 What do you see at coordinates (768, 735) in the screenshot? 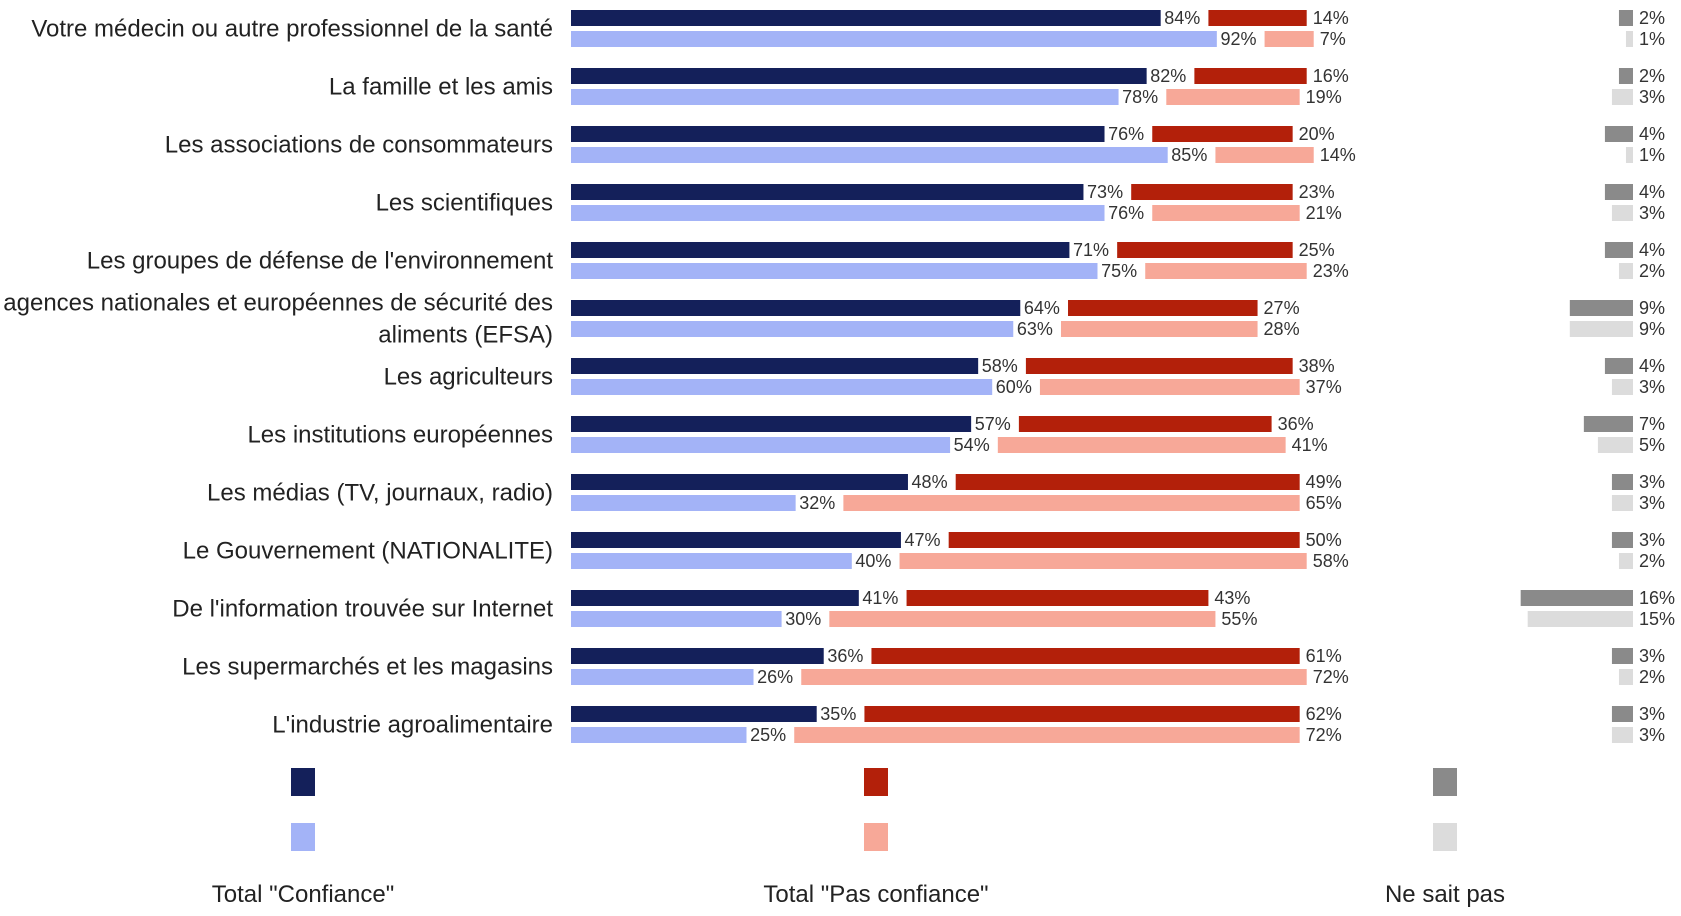
I see `value-label-confiance: 25%` at bounding box center [768, 735].